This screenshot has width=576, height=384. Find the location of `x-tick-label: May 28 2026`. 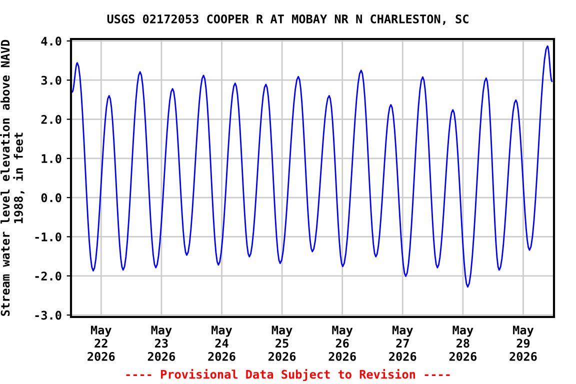

x-tick-label: May 28 2026 is located at coordinates (462, 343).